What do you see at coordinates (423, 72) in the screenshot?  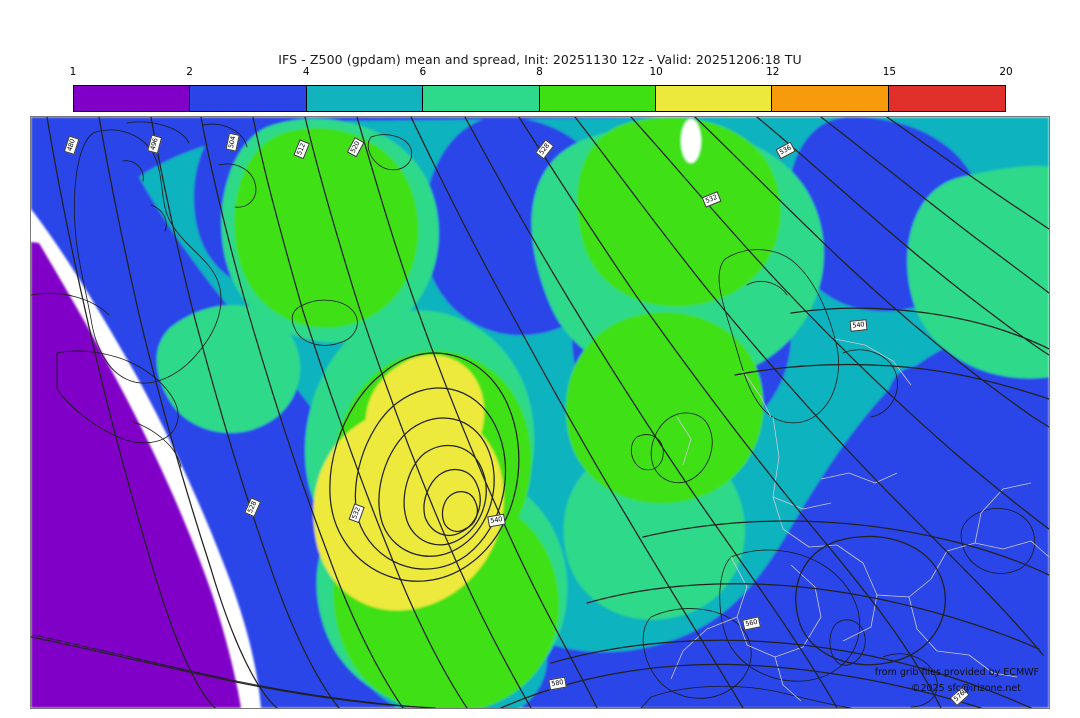 I see `colorbar-tick-6: 6` at bounding box center [423, 72].